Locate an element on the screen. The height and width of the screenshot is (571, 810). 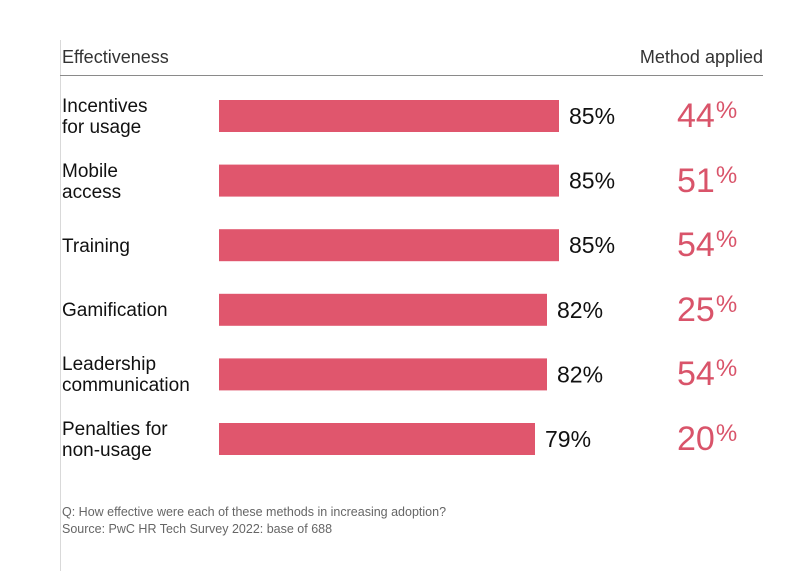
category-label: Penalties for non-usage is located at coordinates (137, 440).